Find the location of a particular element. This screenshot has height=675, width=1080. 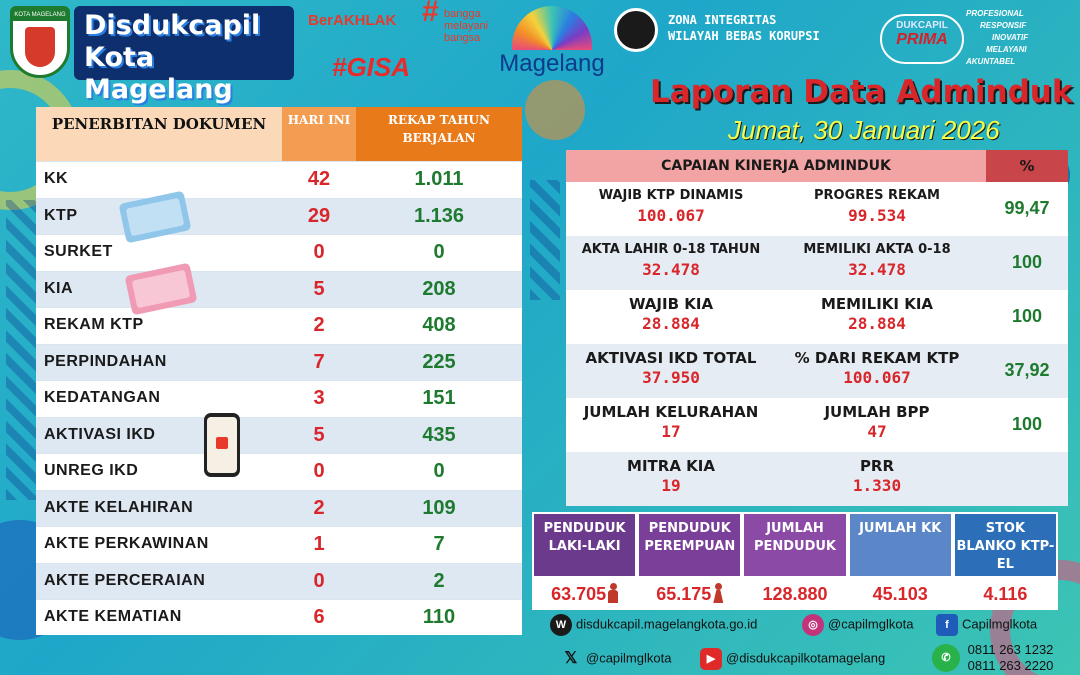

year-count: 2 is located at coordinates (439, 580).